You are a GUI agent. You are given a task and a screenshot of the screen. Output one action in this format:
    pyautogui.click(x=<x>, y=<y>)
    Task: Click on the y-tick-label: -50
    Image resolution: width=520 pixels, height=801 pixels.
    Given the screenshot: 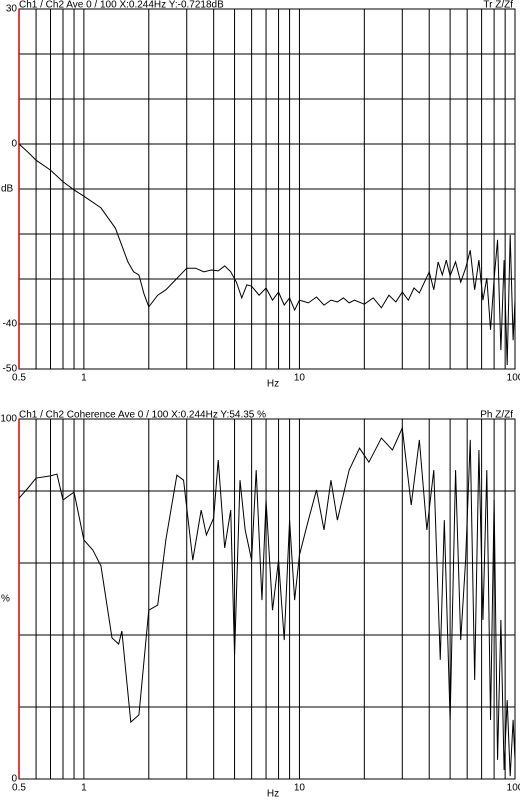 What is the action you would take?
    pyautogui.click(x=10, y=369)
    